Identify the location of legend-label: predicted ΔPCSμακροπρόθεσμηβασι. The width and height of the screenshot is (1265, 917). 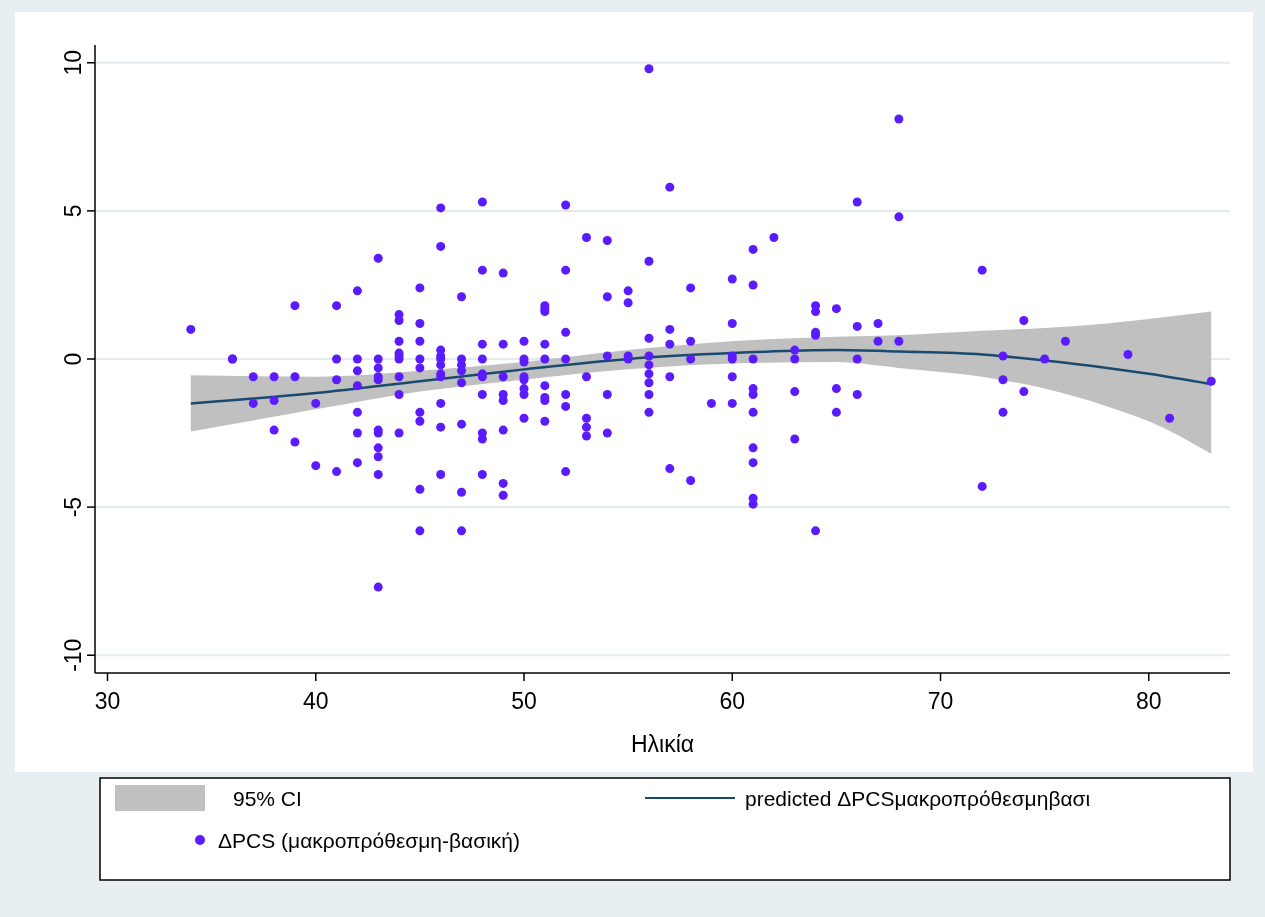
(918, 798).